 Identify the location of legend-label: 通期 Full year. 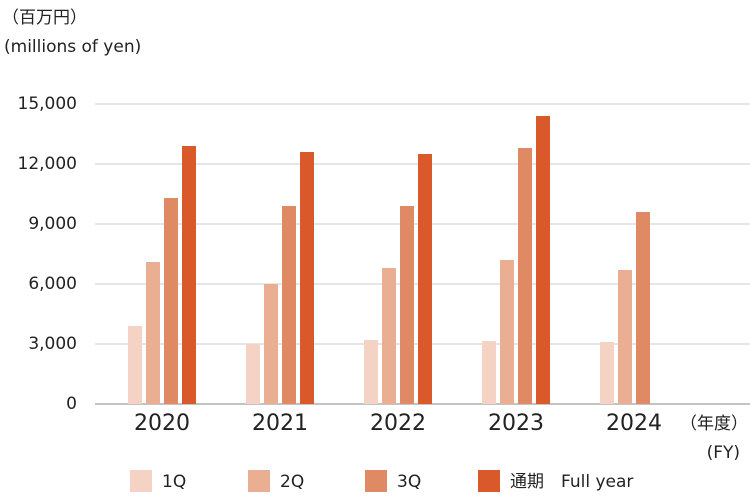
(571, 482).